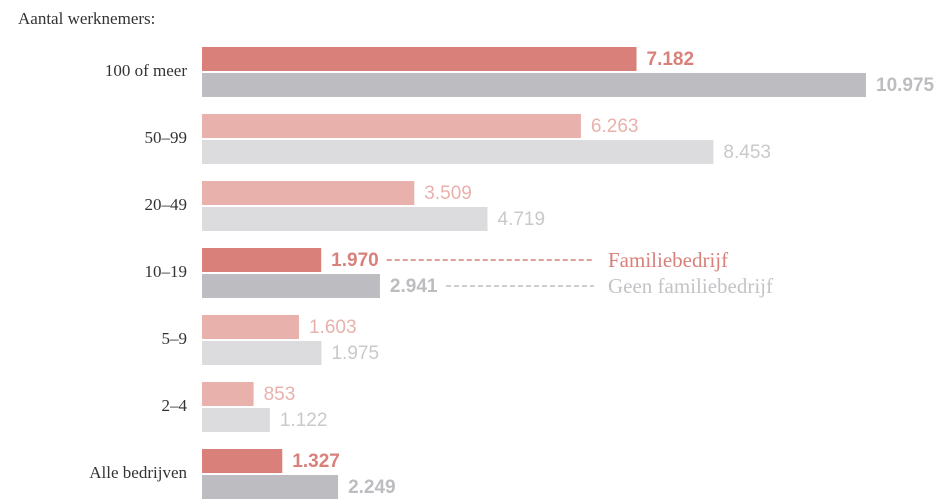  I want to click on category-label: 10–19, so click(166, 271).